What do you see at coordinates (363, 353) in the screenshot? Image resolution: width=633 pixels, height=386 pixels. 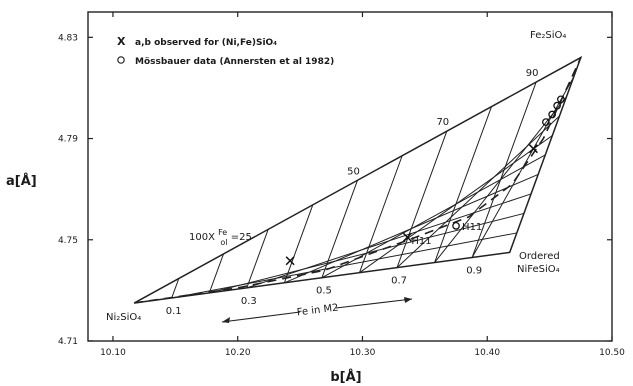 I see `x-tick-label: 10.30` at bounding box center [363, 353].